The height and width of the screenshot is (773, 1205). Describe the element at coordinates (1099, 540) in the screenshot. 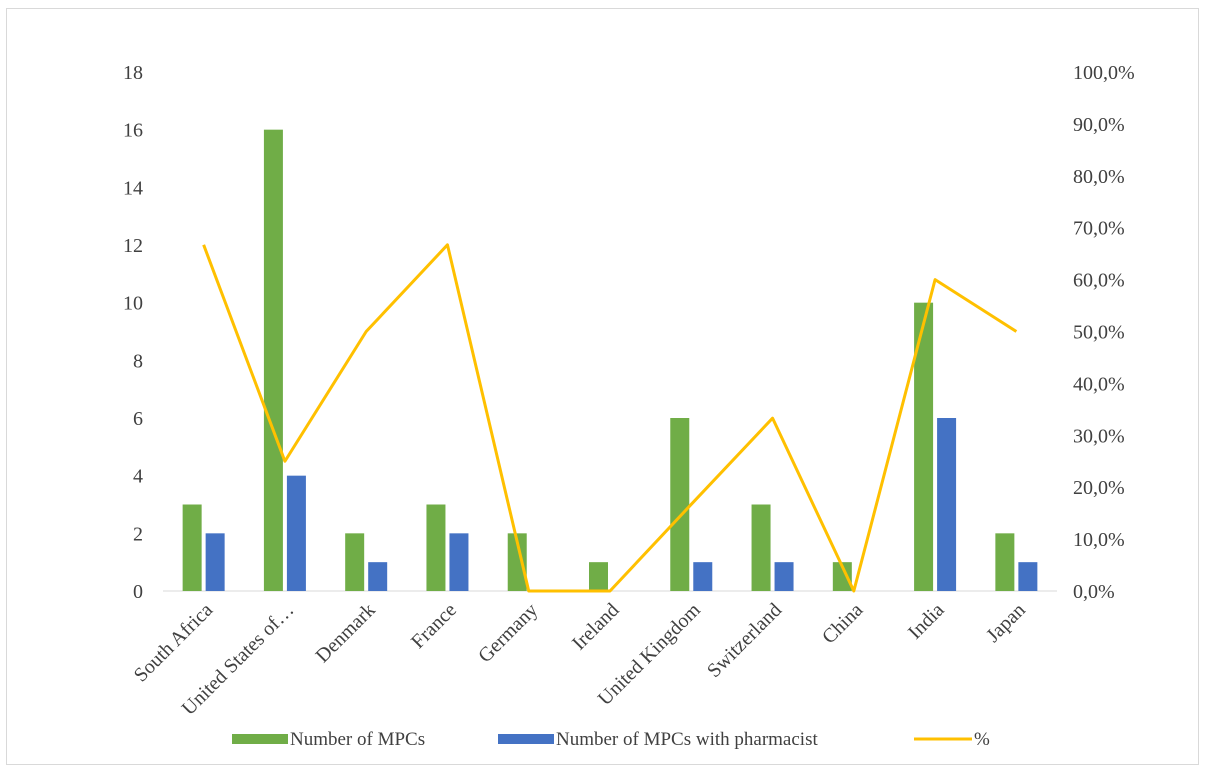

I see `y2-tick-label: 10,0%` at that location.